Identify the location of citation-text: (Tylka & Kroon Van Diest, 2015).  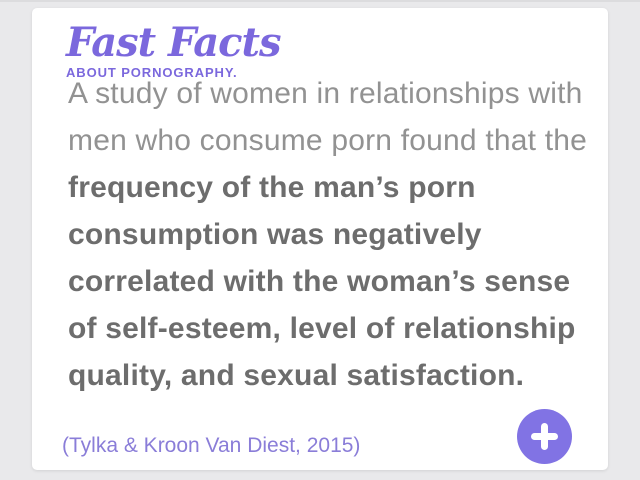
(211, 445).